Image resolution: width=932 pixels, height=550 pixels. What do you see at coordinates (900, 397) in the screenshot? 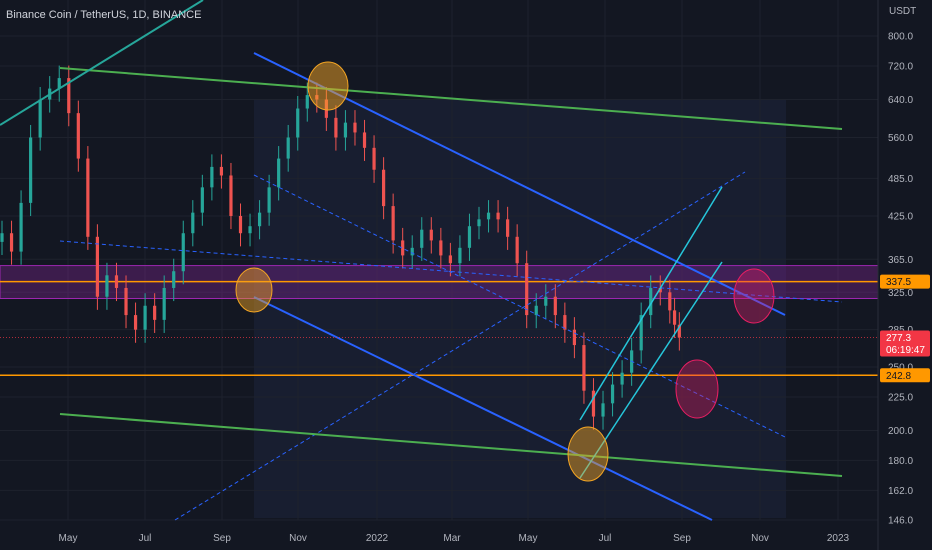
I see `y-tick-label: 225.0` at bounding box center [900, 397].